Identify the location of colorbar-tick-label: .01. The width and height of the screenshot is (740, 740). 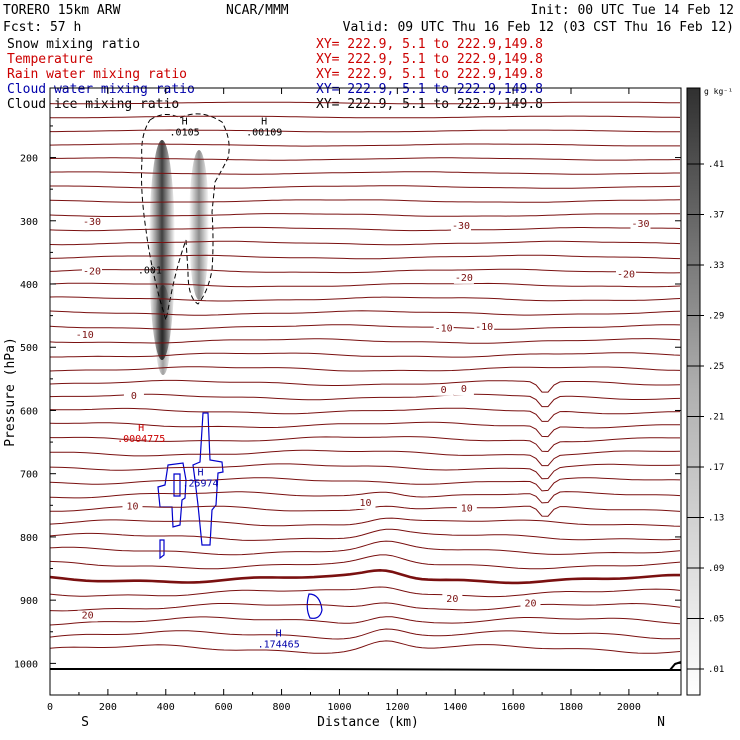
(716, 670).